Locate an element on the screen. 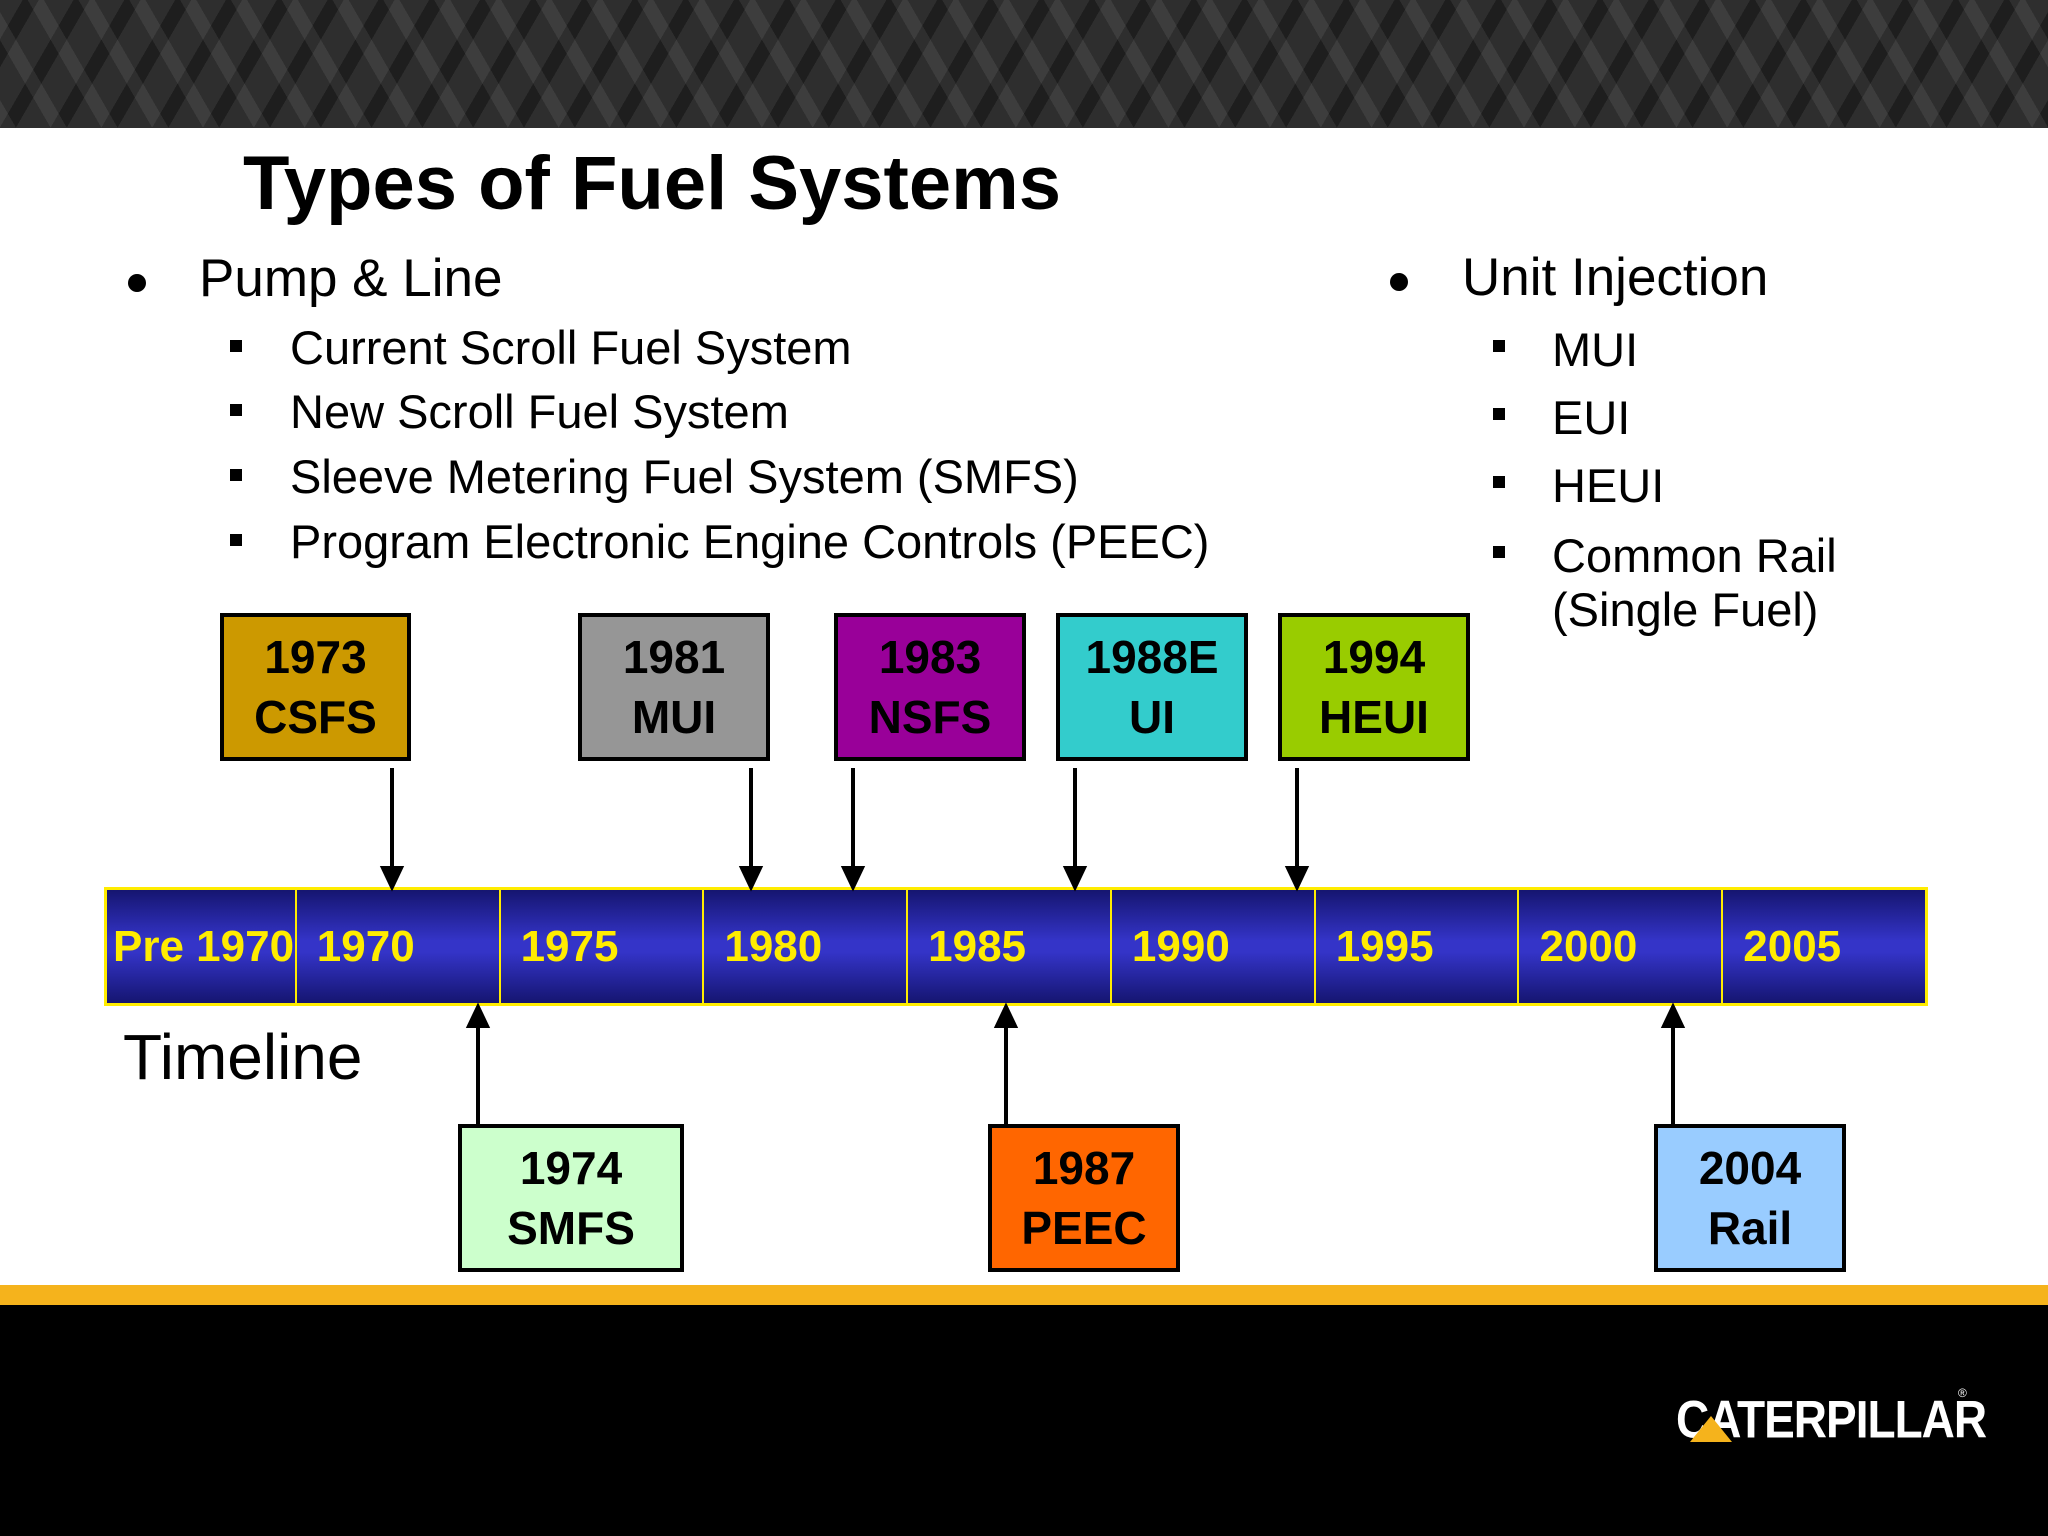 The image size is (2048, 1536). milestone-name: UI is located at coordinates (1152, 717).